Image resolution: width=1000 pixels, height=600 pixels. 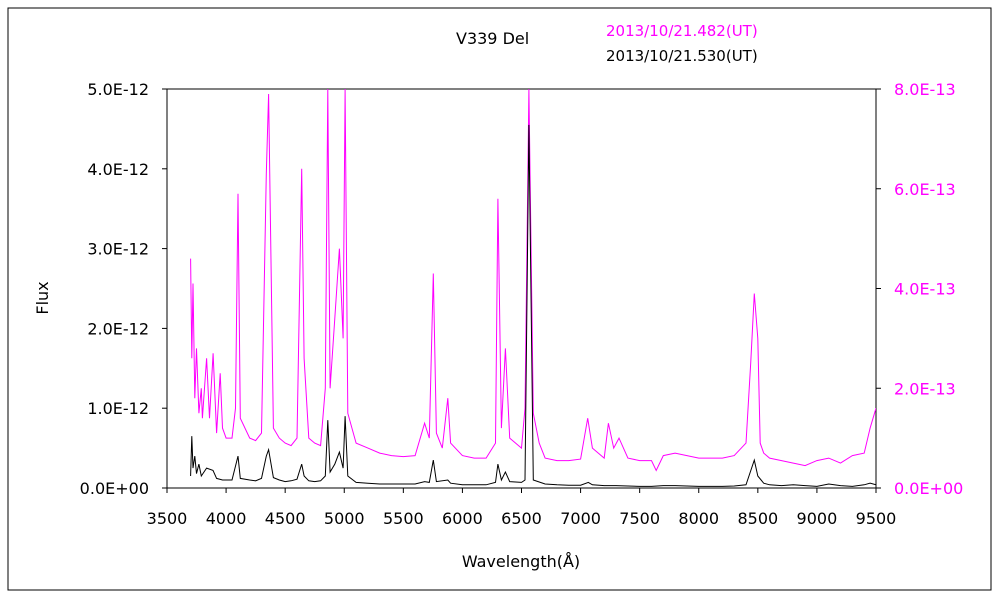 What do you see at coordinates (925, 289) in the screenshot?
I see `y-right-tick-label: 4.0E-13` at bounding box center [925, 289].